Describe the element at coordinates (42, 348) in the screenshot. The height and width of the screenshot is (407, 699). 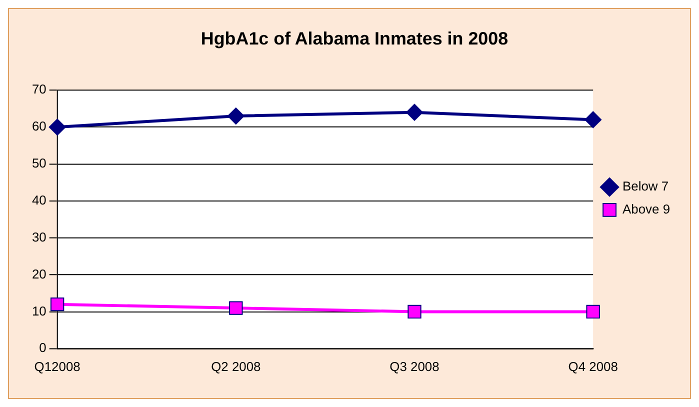
I see `y-tick-label: 0` at that location.